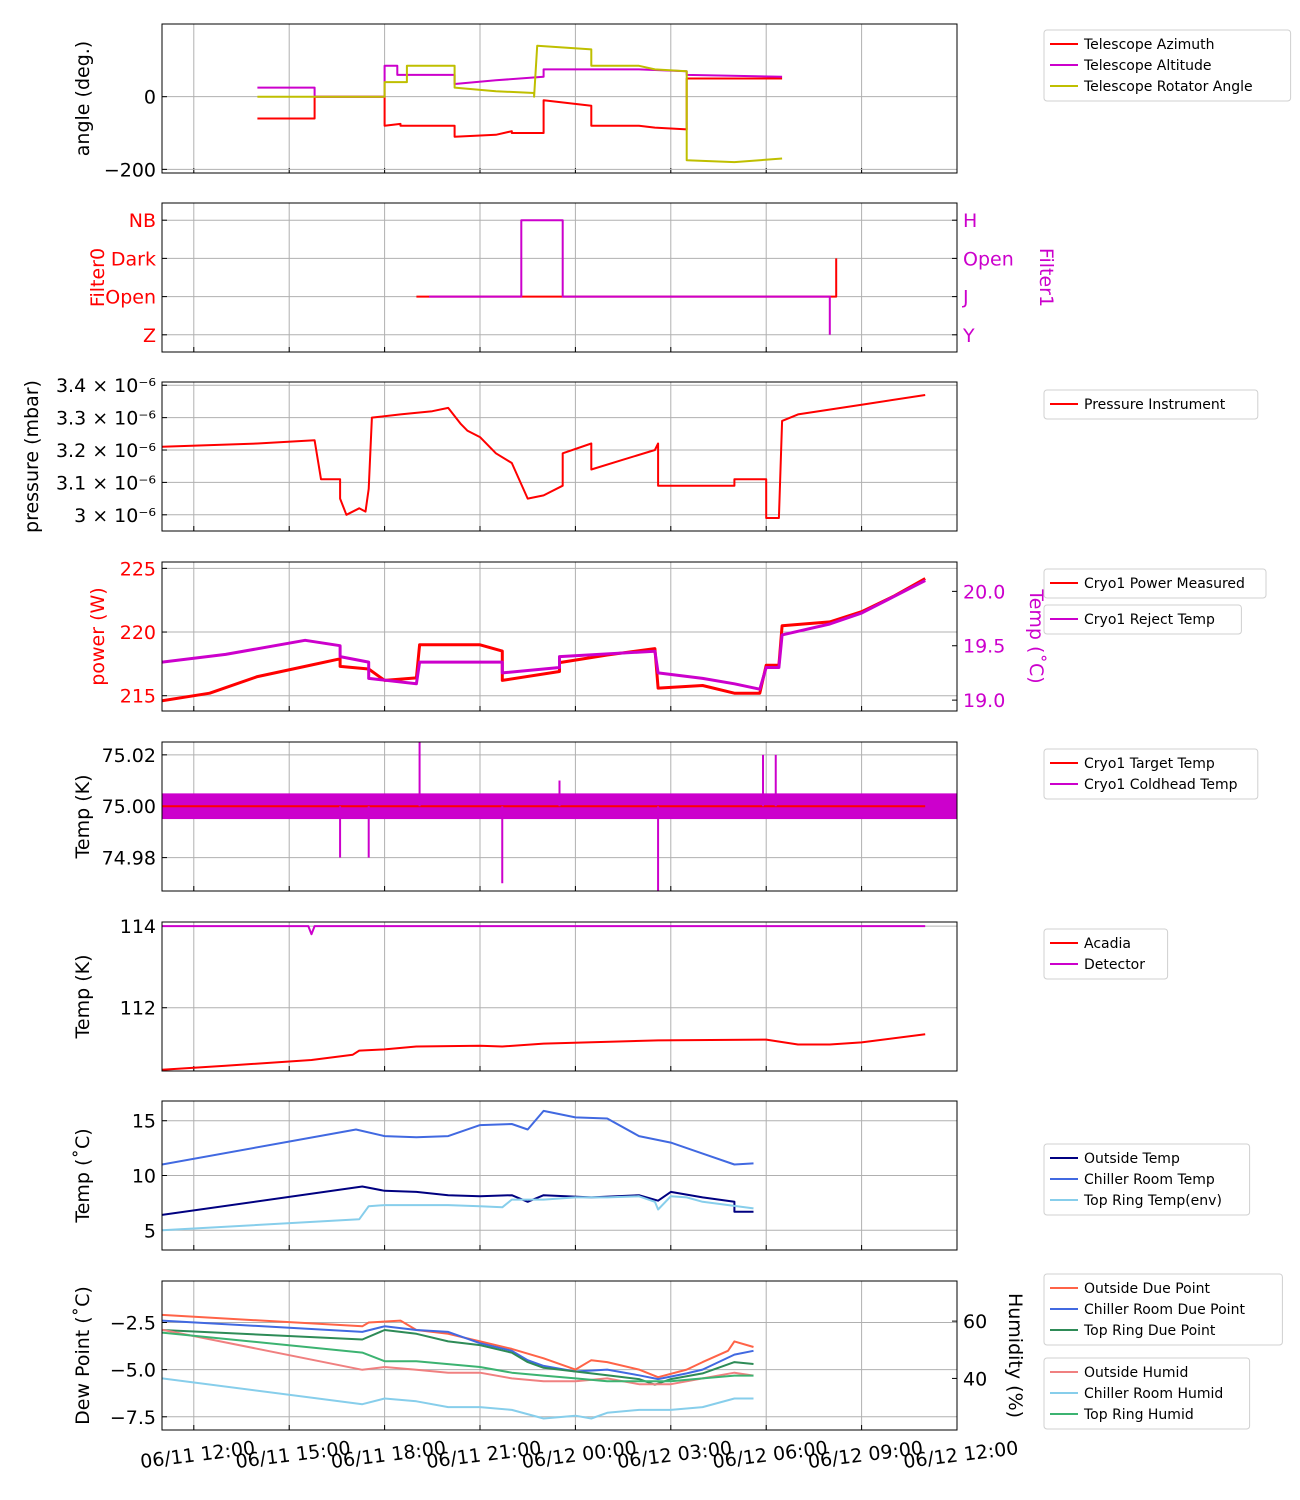 The image size is (1300, 1500). What do you see at coordinates (98, 277) in the screenshot?
I see `y-axis-label: Filter0` at bounding box center [98, 277].